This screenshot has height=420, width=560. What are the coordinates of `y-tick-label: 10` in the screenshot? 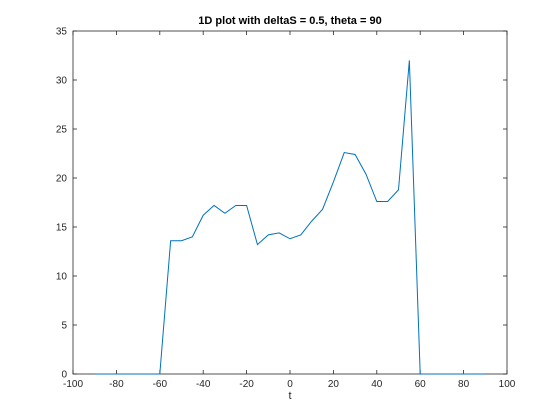 It's located at (62, 277).